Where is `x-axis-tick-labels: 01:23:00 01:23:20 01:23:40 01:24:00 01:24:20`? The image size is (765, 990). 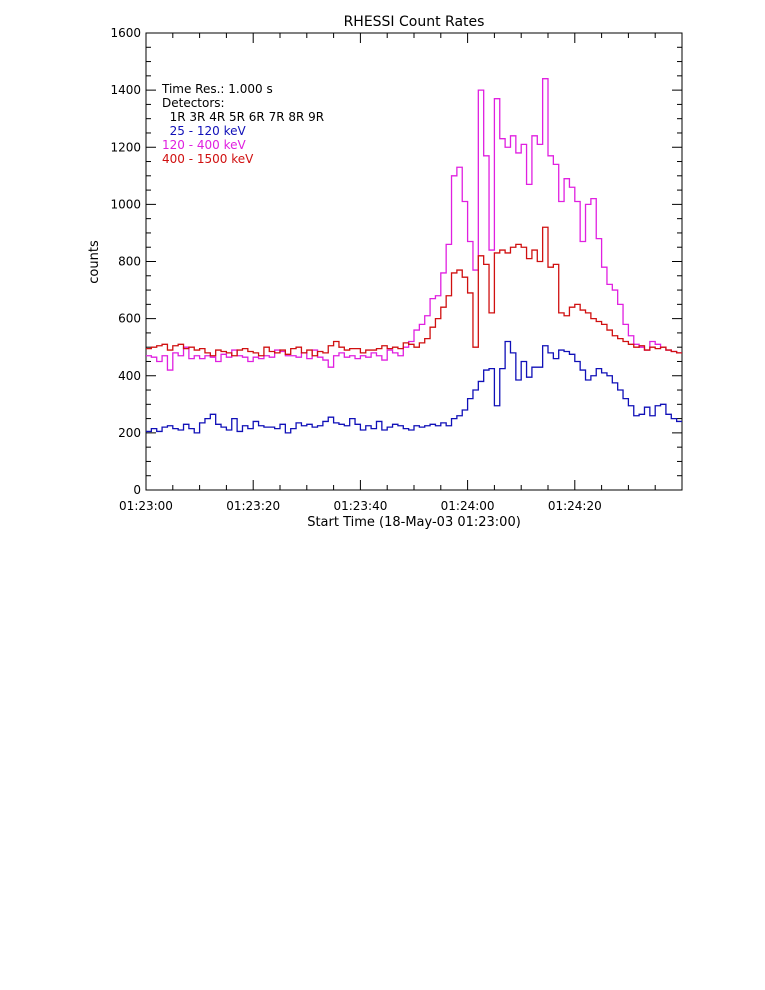 x-axis-tick-labels: 01:23:00 01:23:20 01:23:40 01:24:00 01:24:20 is located at coordinates (360, 506).